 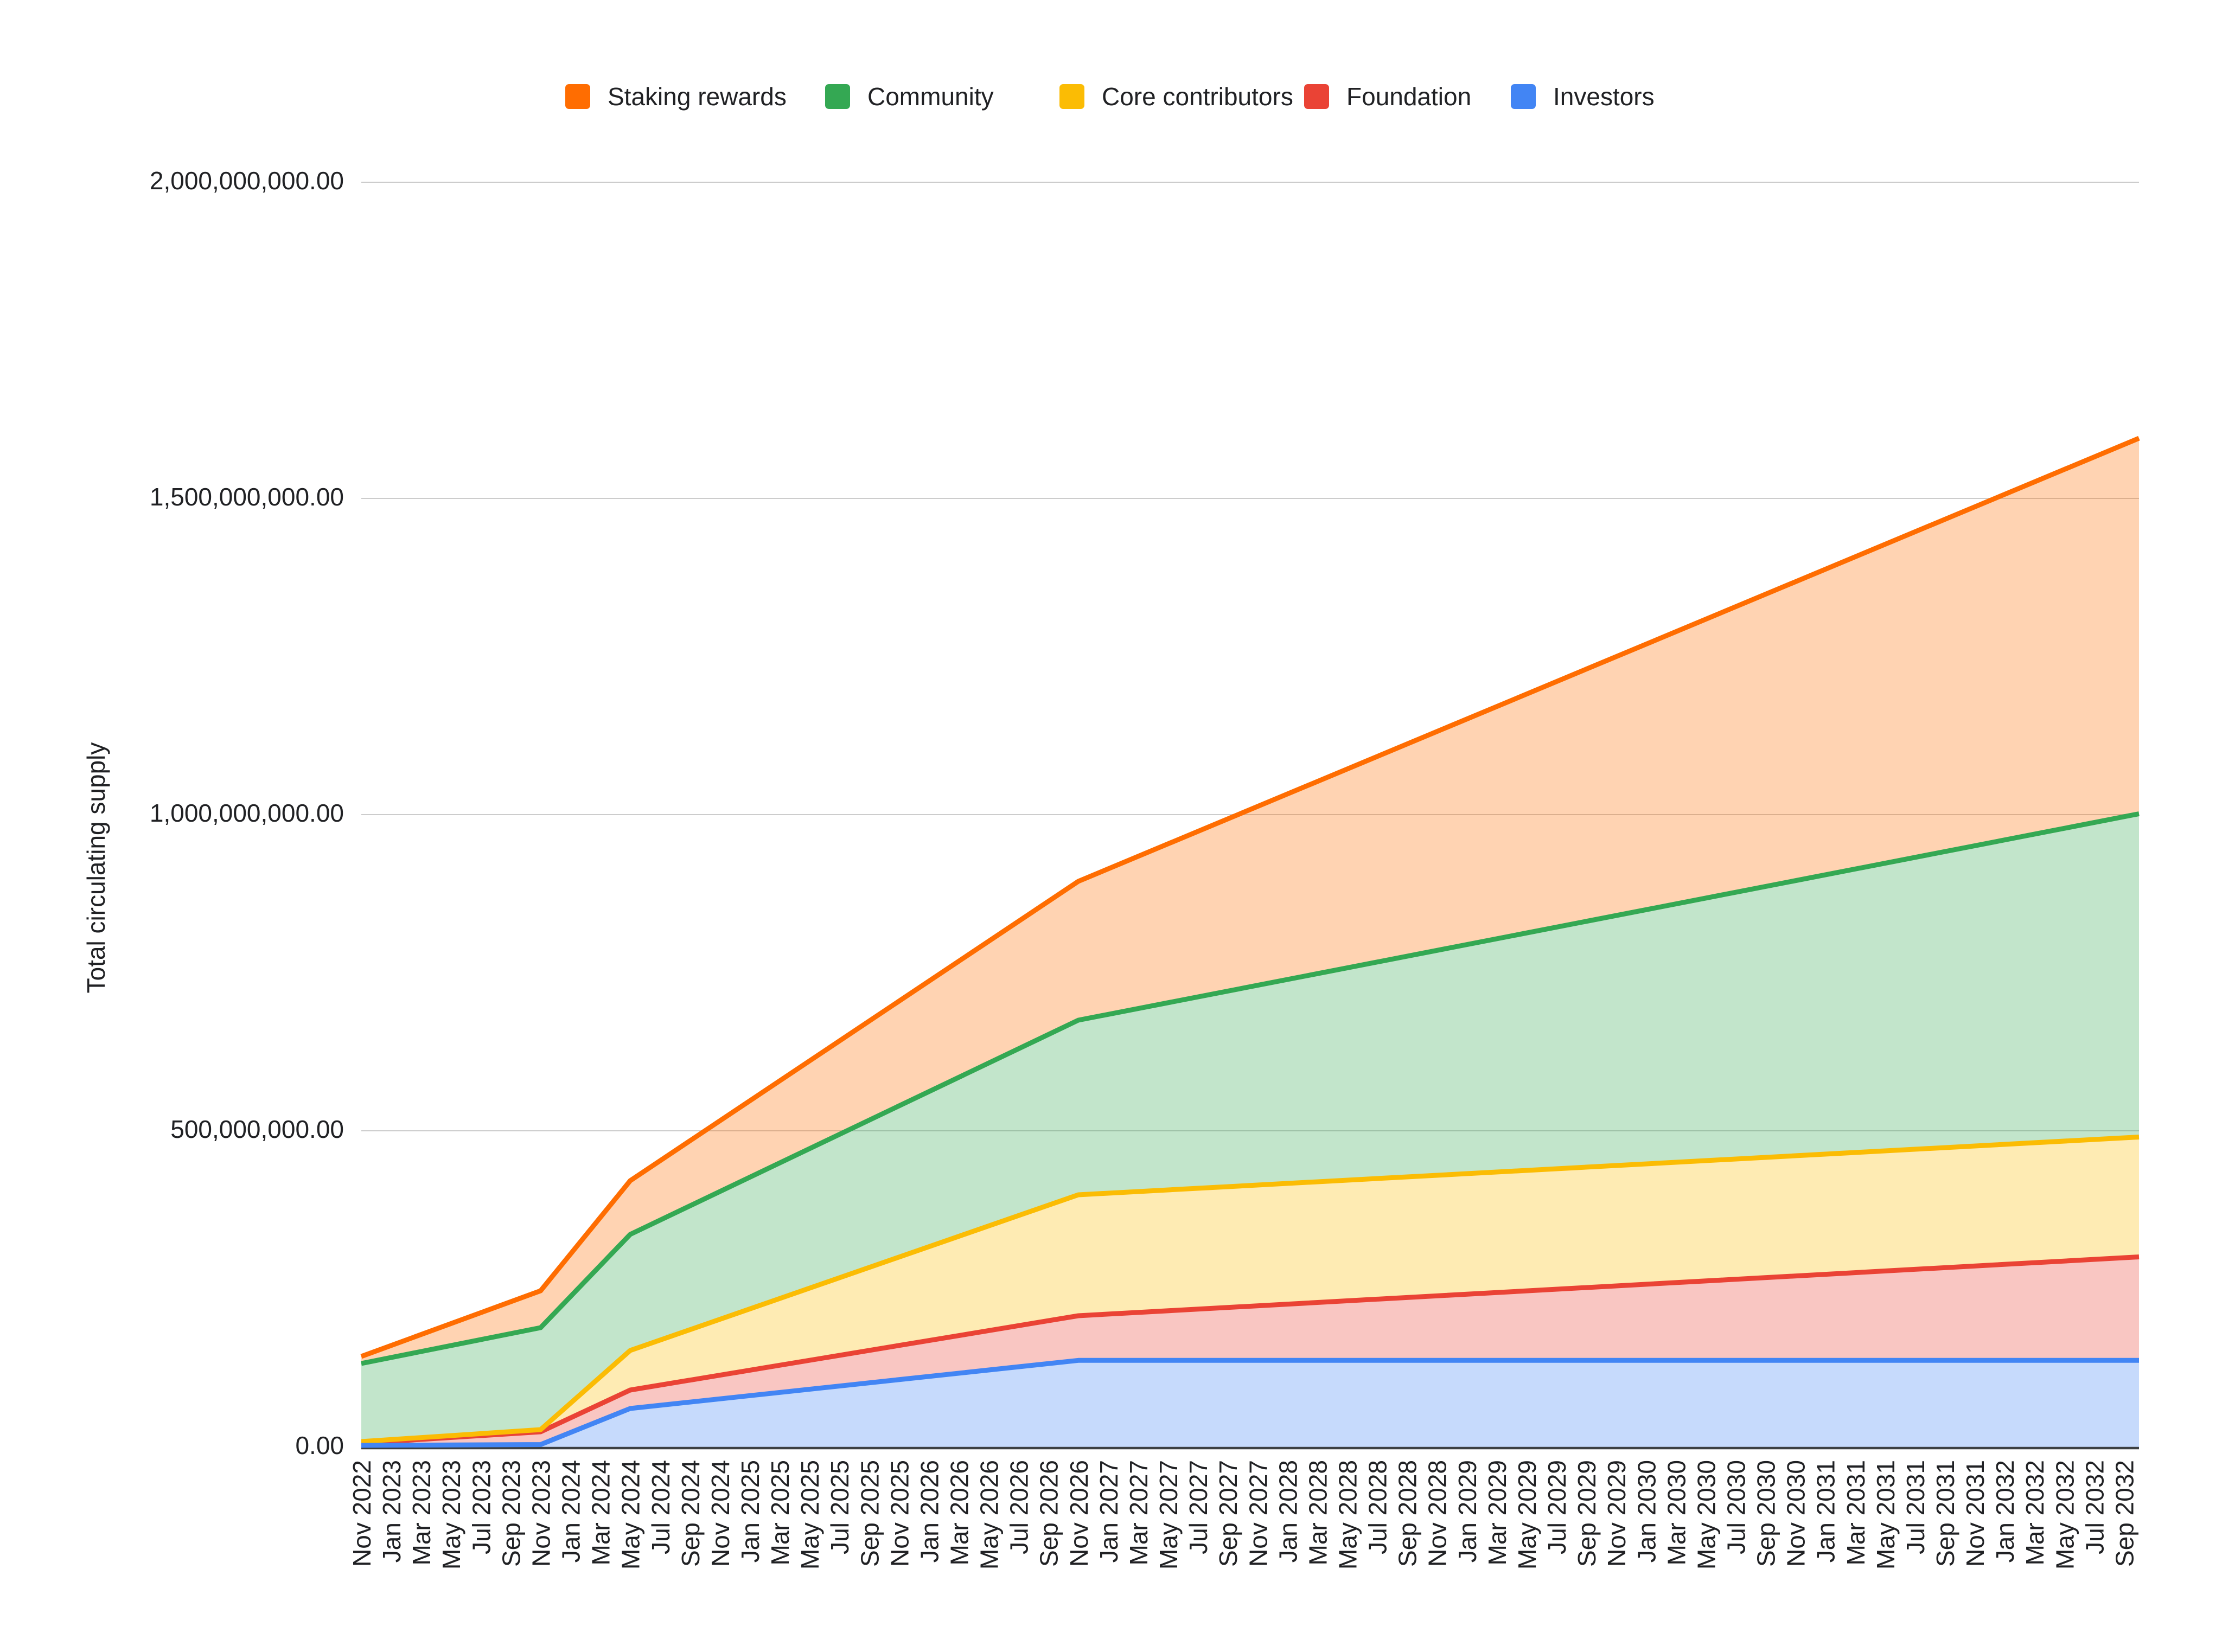 What do you see at coordinates (541, 1513) in the screenshot?
I see `svg-text: Nov 2023` at bounding box center [541, 1513].